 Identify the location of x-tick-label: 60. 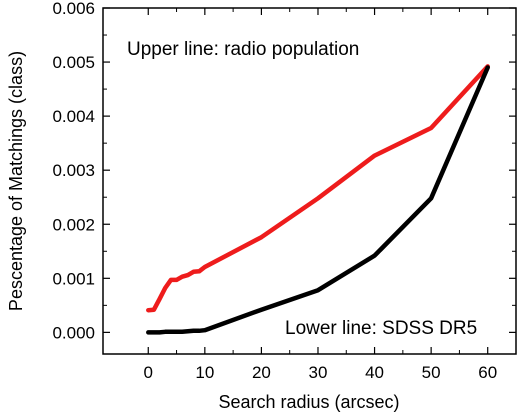
(487, 372).